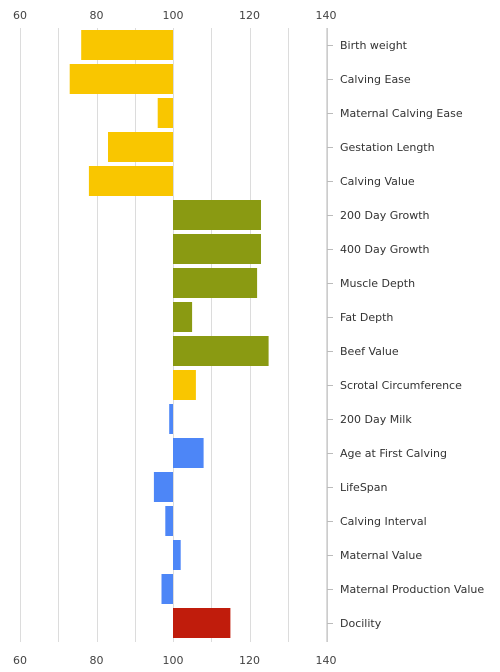  What do you see at coordinates (401, 385) in the screenshot?
I see `category-label: Scrotal Circumference` at bounding box center [401, 385].